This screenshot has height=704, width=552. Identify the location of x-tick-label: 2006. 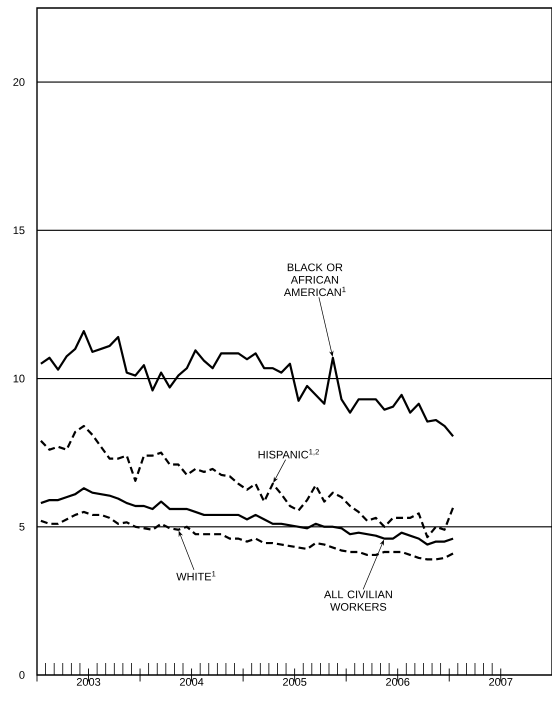
(398, 682).